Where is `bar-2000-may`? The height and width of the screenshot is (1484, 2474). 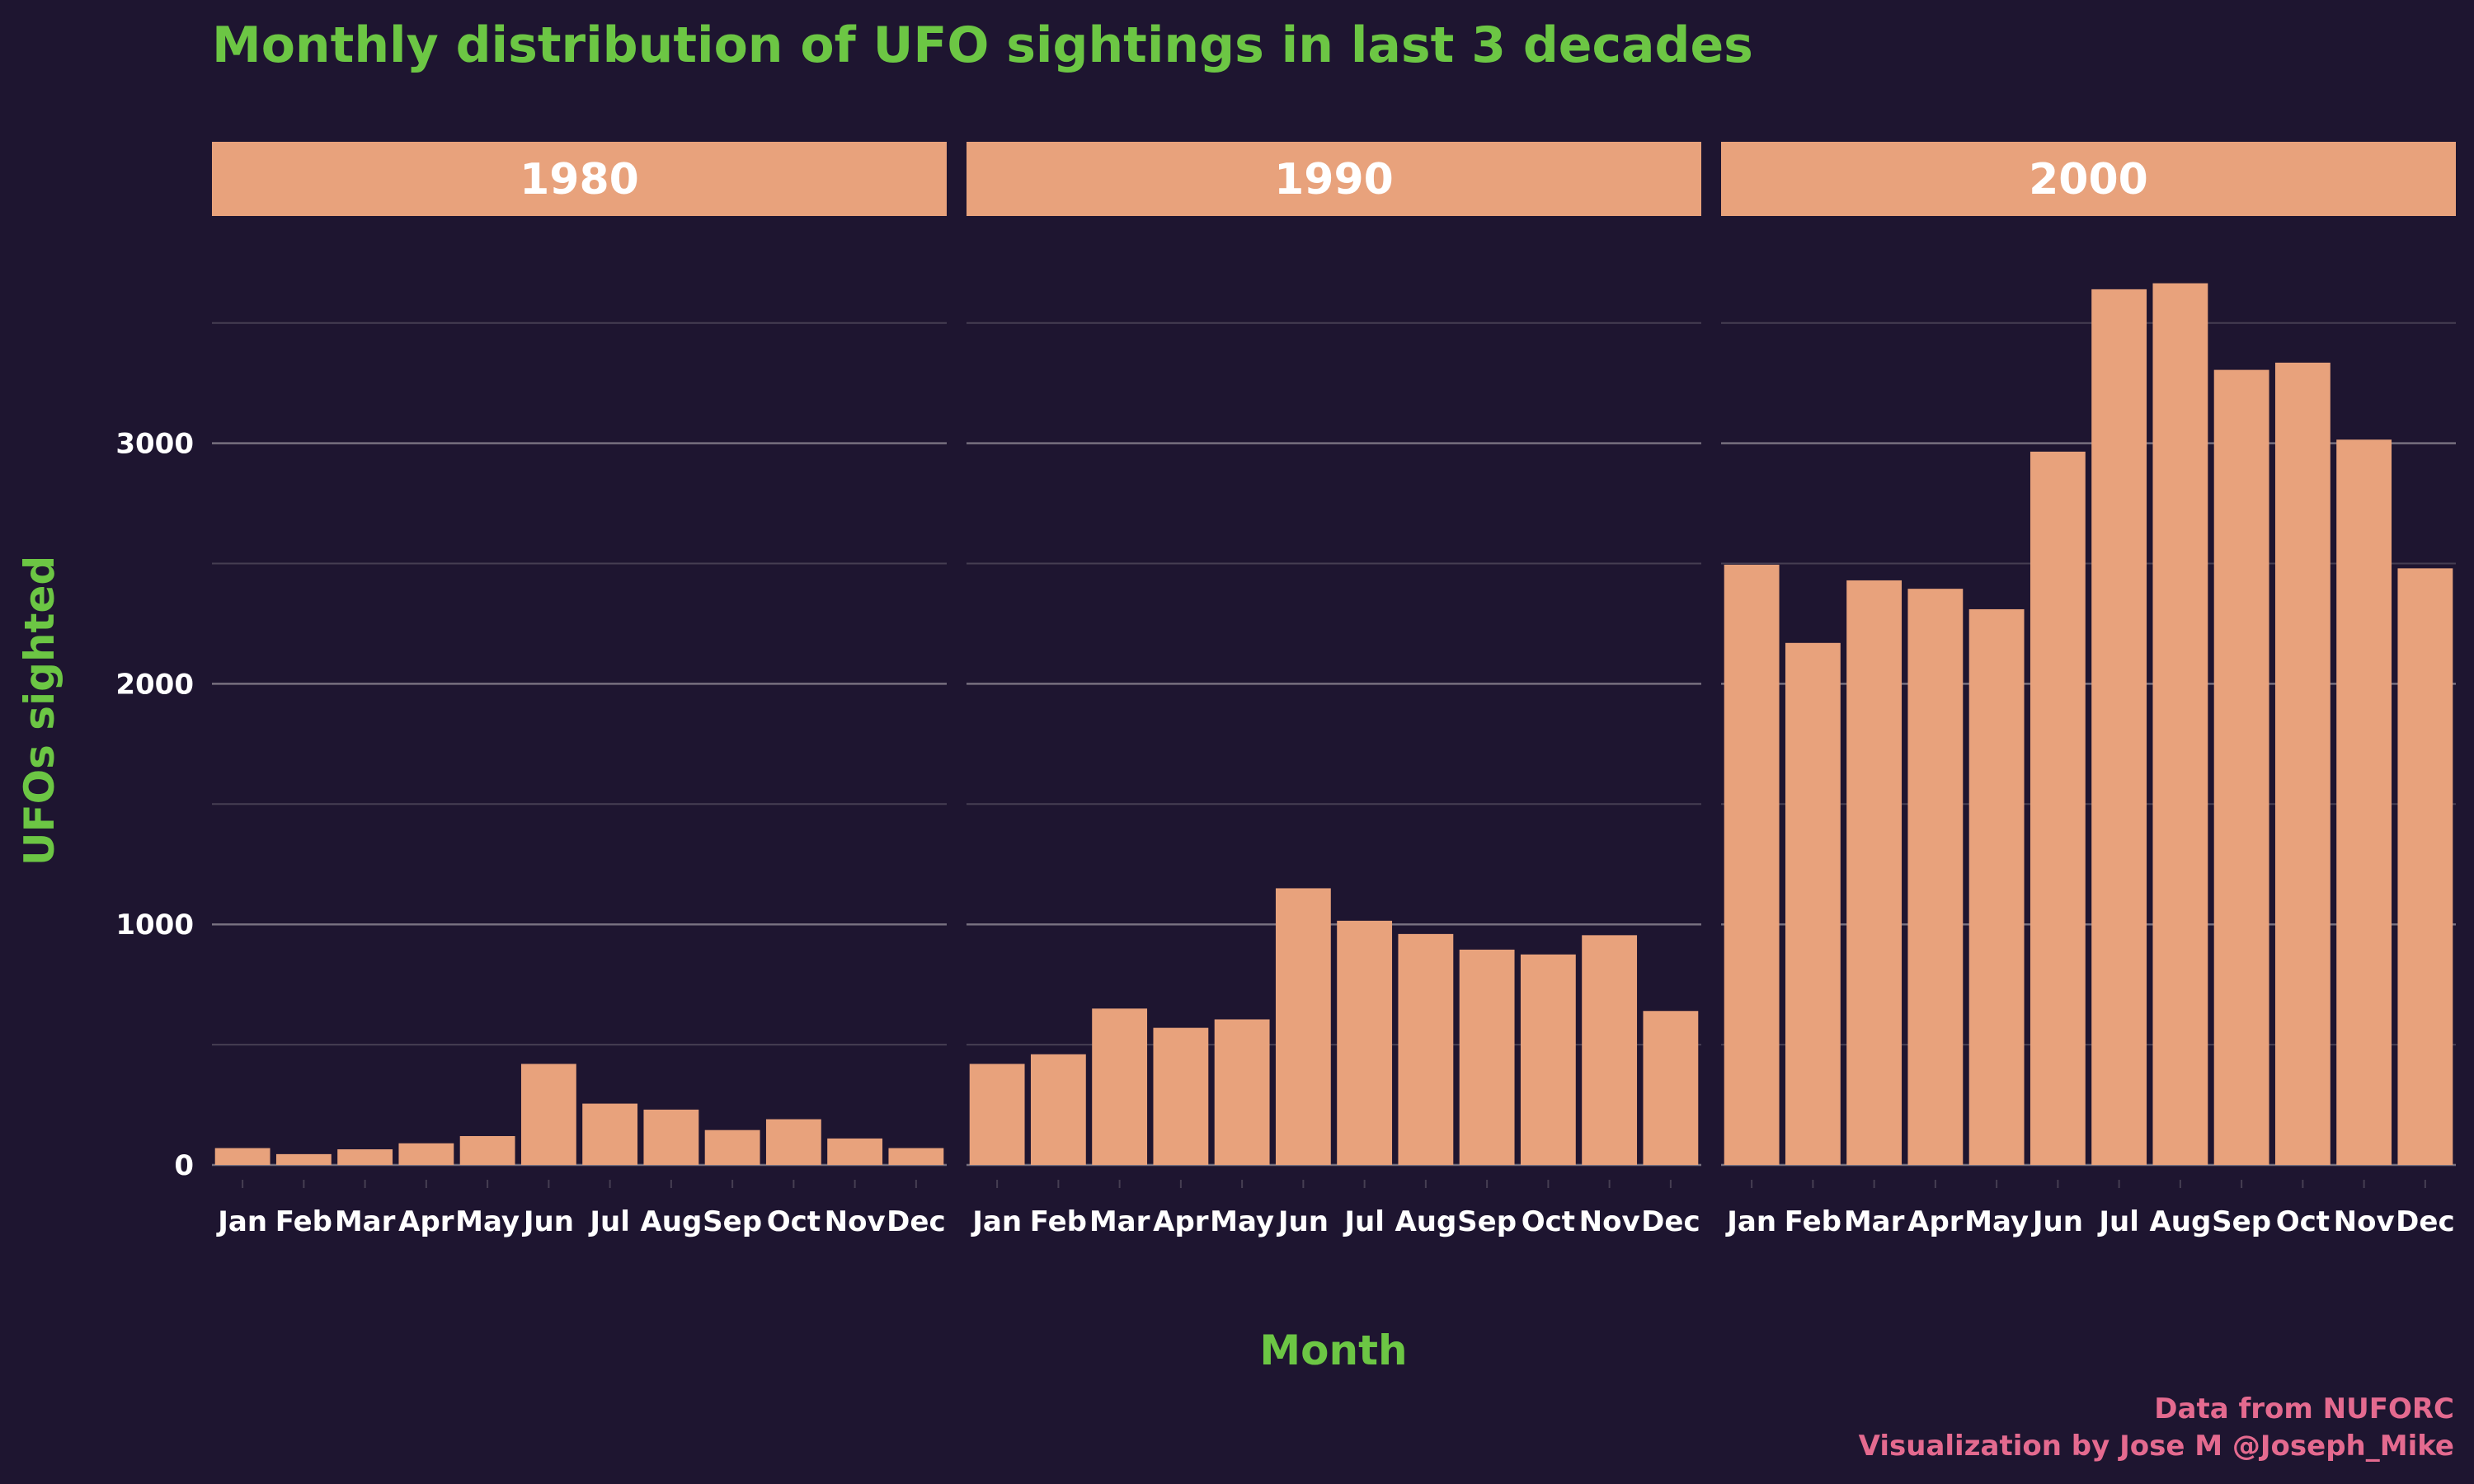
bar-2000-may is located at coordinates (1996, 886).